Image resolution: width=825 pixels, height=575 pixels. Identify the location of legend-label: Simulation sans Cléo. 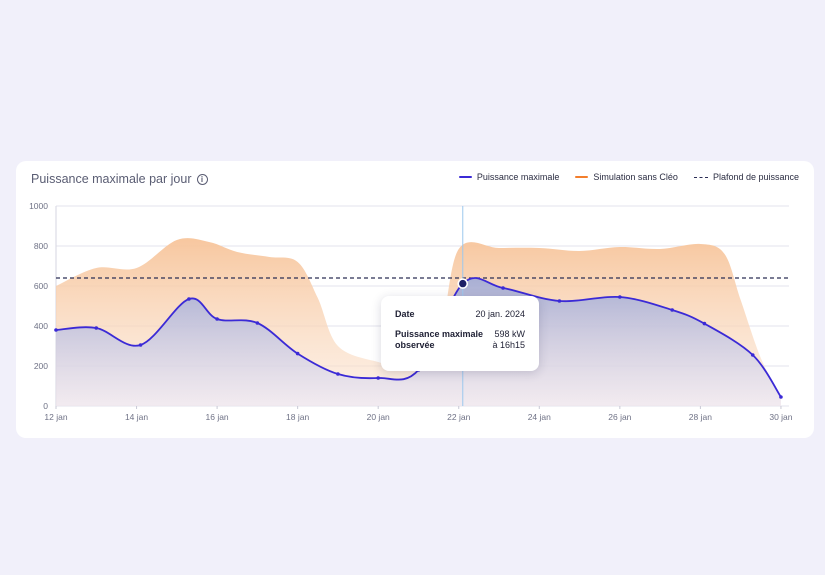
(635, 177).